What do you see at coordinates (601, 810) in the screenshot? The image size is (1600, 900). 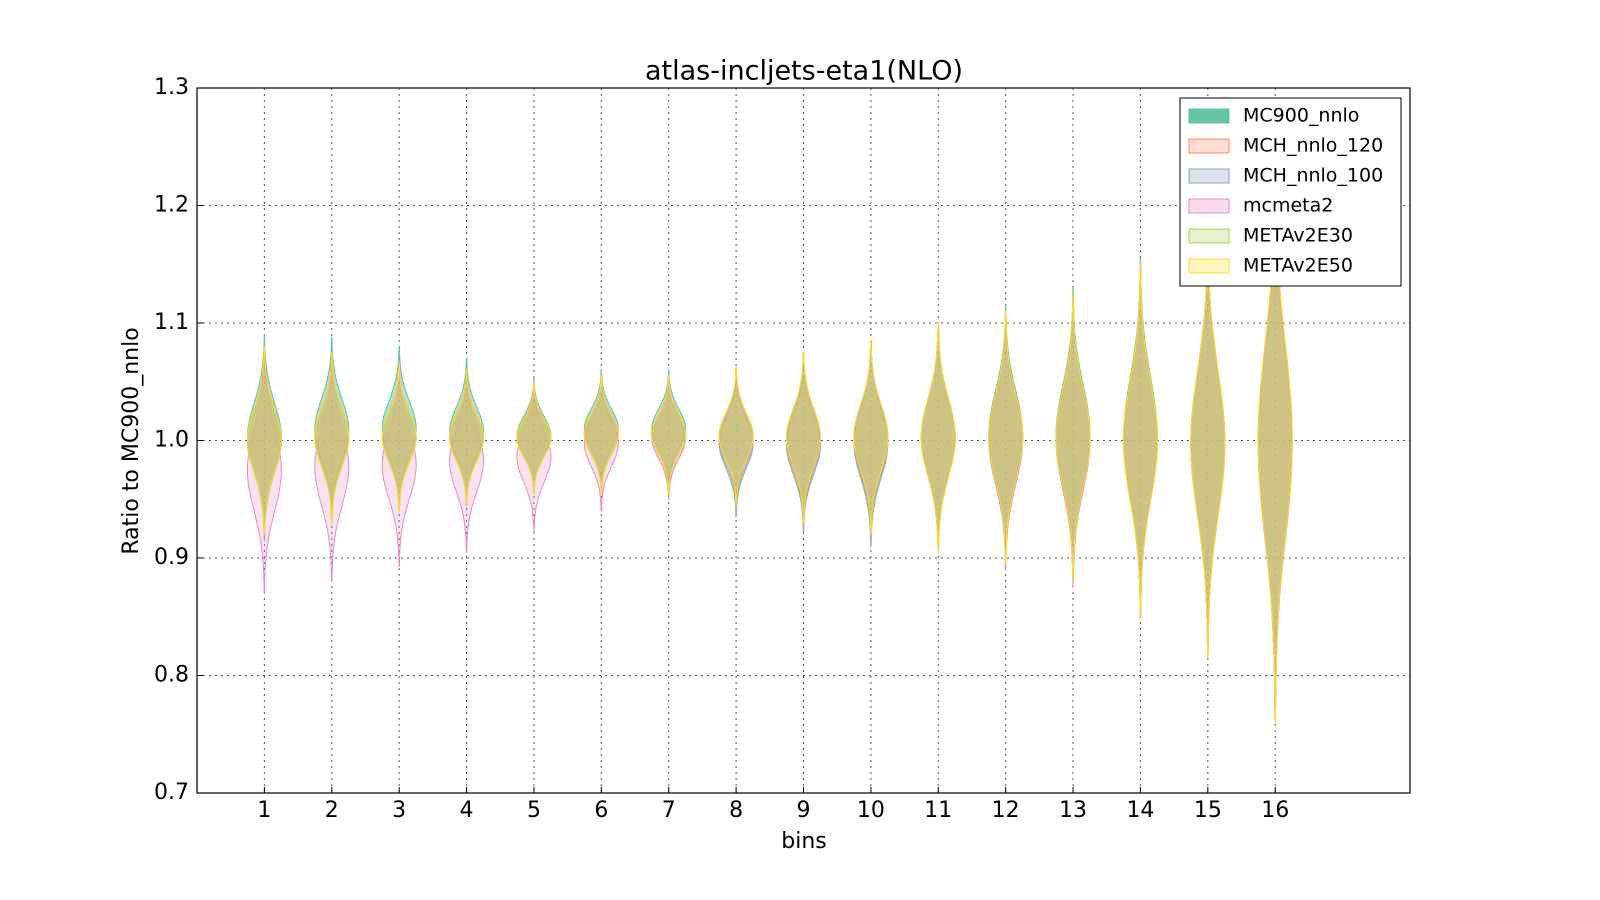 I see `x-tick-label: 6` at bounding box center [601, 810].